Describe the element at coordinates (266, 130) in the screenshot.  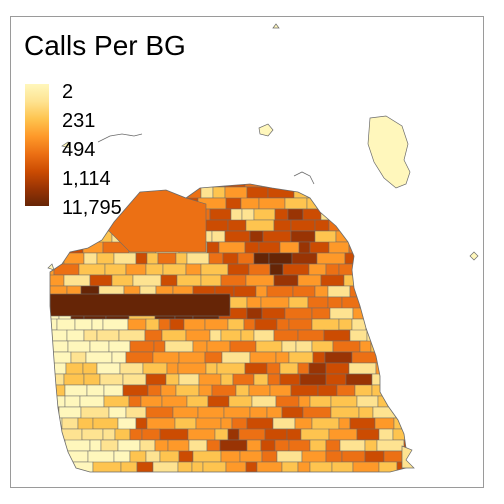
I see `alcatraz-island` at that location.